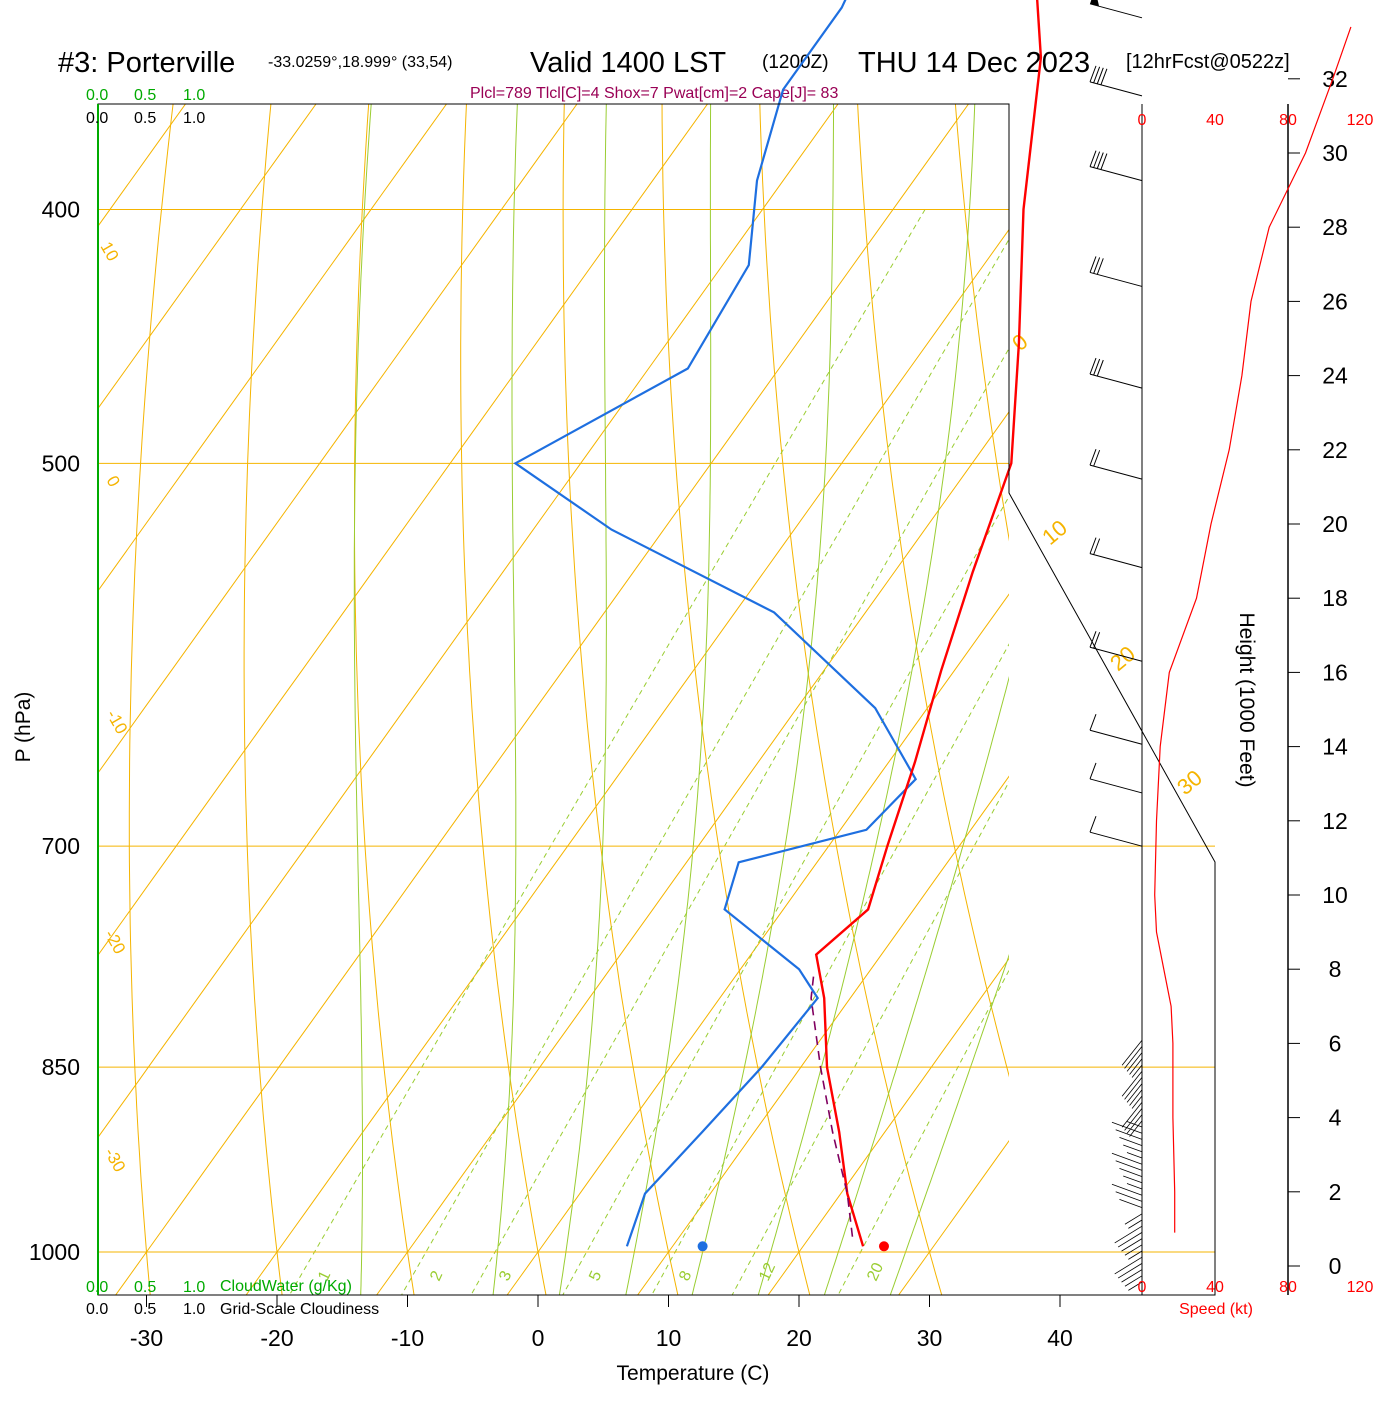  I want to click on mixing-ratio-label: 5, so click(595, 1275).